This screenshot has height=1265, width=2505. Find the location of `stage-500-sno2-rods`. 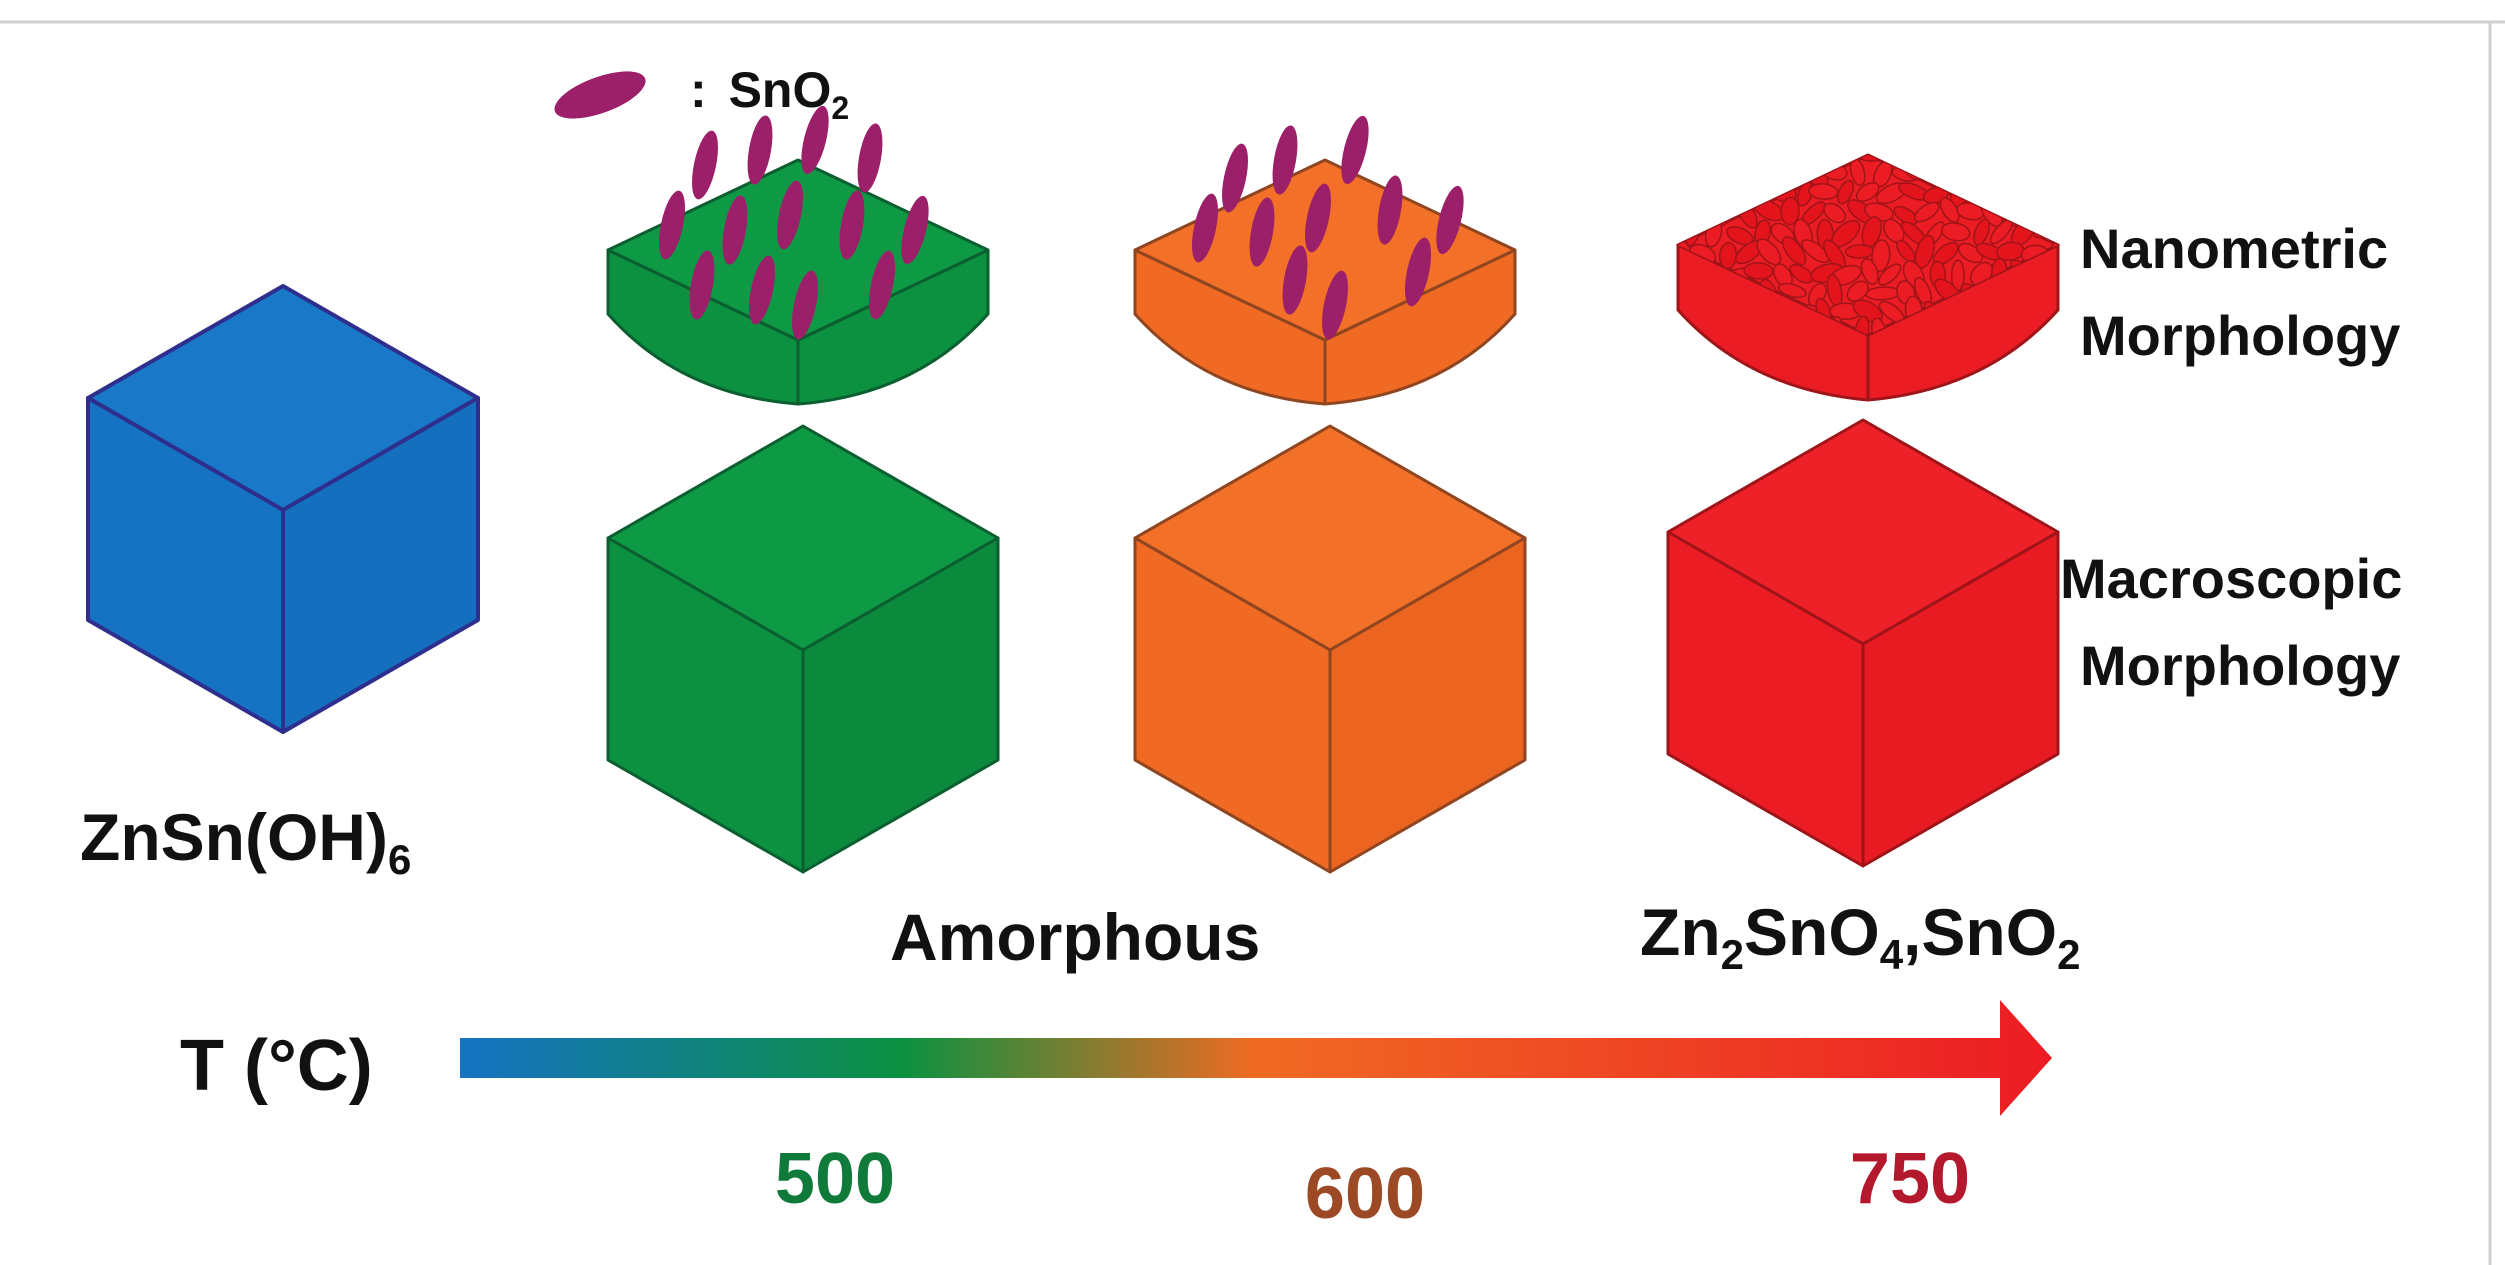

stage-500-sno2-rods is located at coordinates (794, 222).